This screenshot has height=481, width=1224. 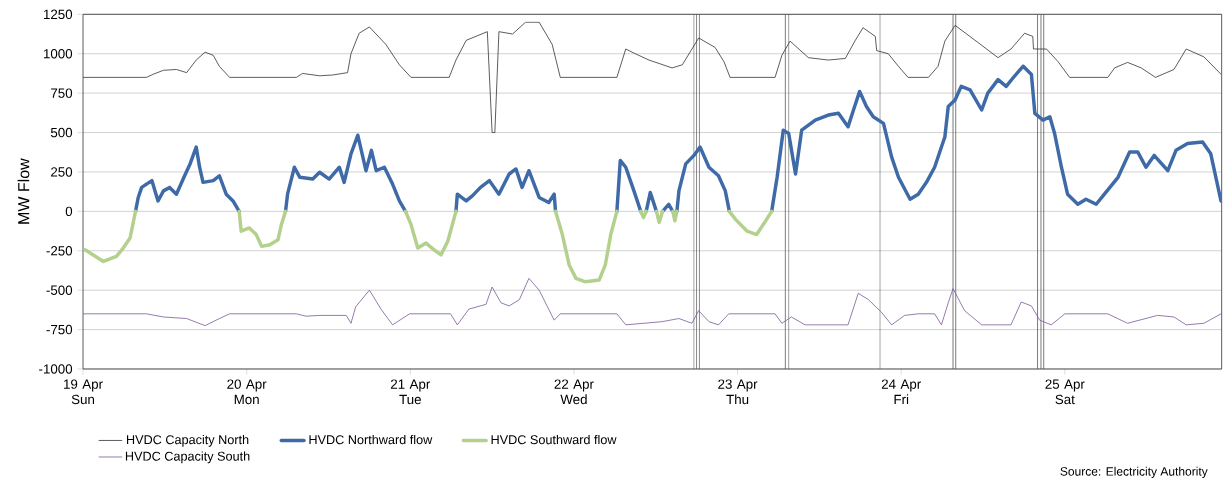 I want to click on x-tick-label: 19 Apr Sun, so click(x=83, y=392).